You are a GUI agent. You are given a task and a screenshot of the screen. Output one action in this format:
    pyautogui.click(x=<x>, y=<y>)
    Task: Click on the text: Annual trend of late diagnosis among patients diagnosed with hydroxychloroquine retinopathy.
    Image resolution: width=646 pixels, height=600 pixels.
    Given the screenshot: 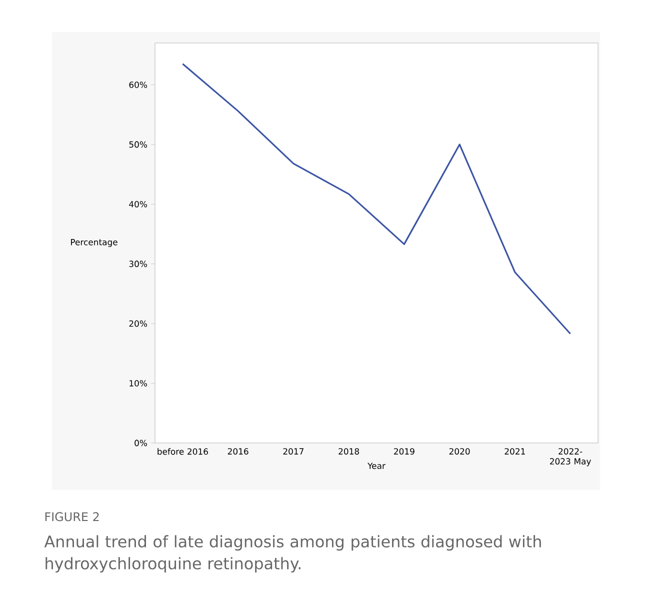 What is the action you would take?
    pyautogui.click(x=292, y=554)
    